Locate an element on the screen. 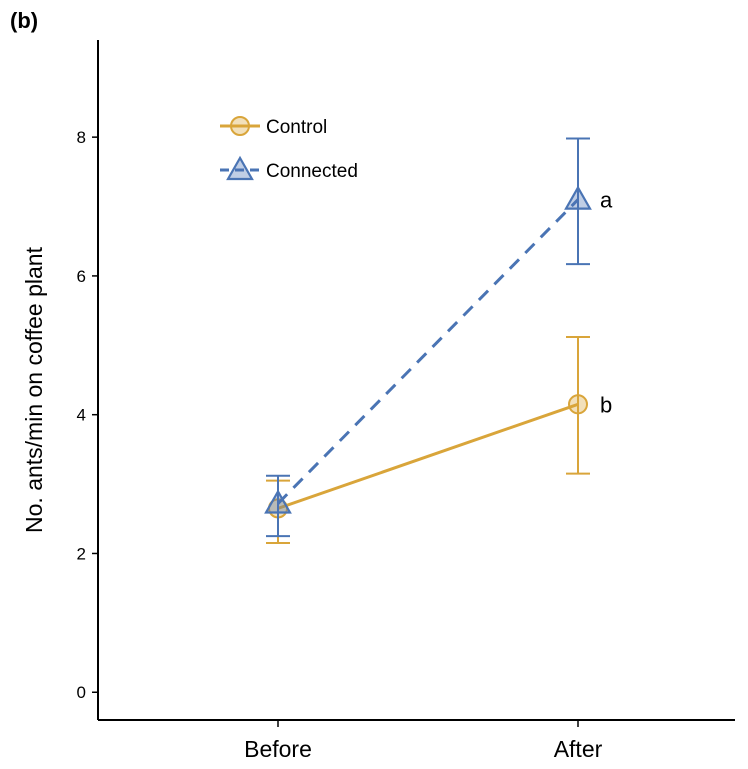 The height and width of the screenshot is (769, 748). legend-label: Control is located at coordinates (296, 127).